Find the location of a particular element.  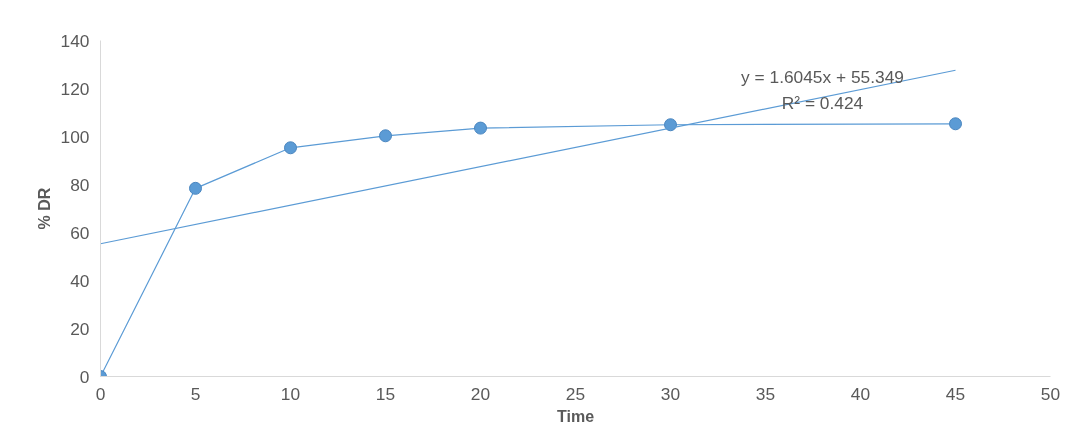

x-tick-label: 10 is located at coordinates (290, 393).